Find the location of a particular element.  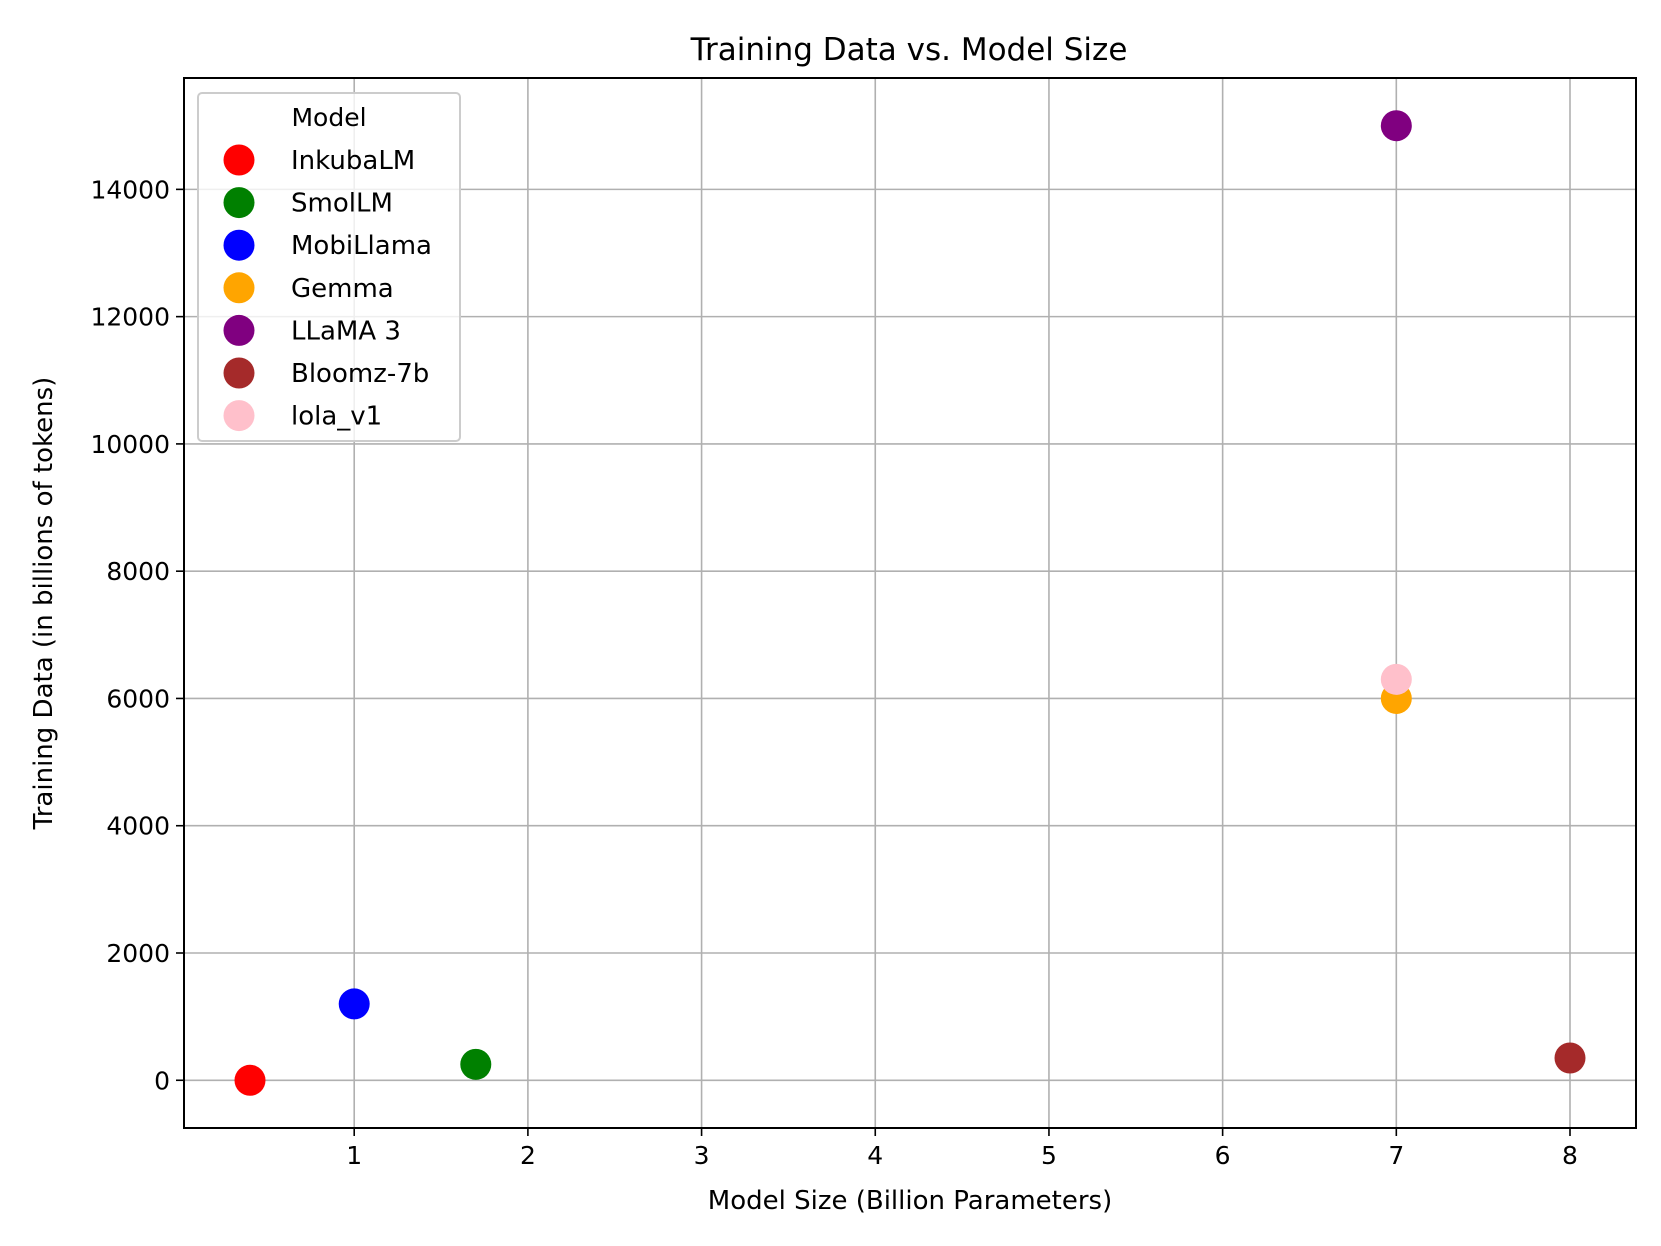

legend-title: Model is located at coordinates (328, 117).